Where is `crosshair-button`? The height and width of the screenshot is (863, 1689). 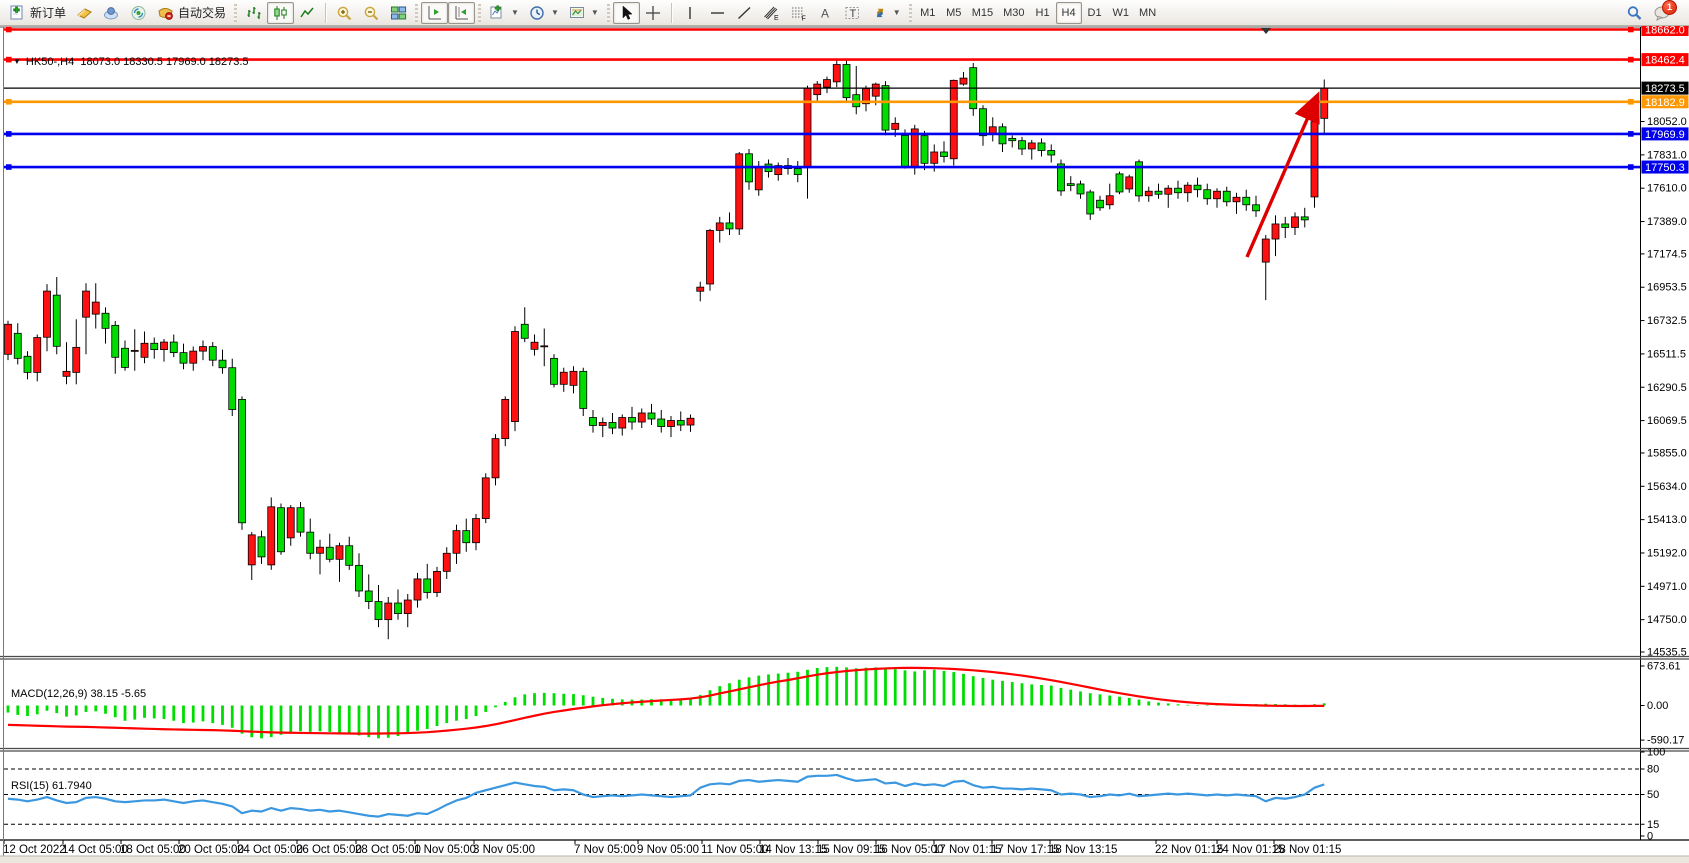
crosshair-button is located at coordinates (653, 13).